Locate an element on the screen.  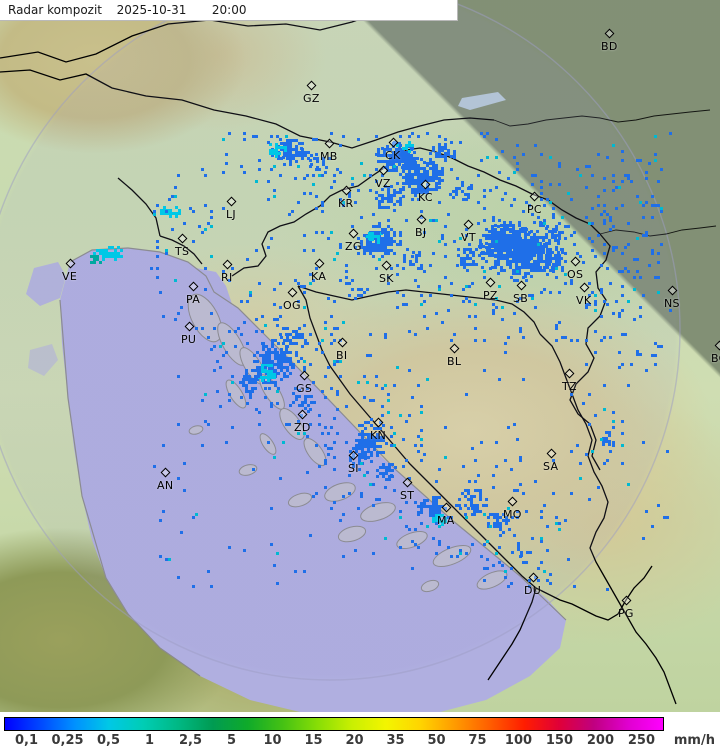
title-text: Radar kompozit 2025-10-31 20:00 is located at coordinates (123, 10).